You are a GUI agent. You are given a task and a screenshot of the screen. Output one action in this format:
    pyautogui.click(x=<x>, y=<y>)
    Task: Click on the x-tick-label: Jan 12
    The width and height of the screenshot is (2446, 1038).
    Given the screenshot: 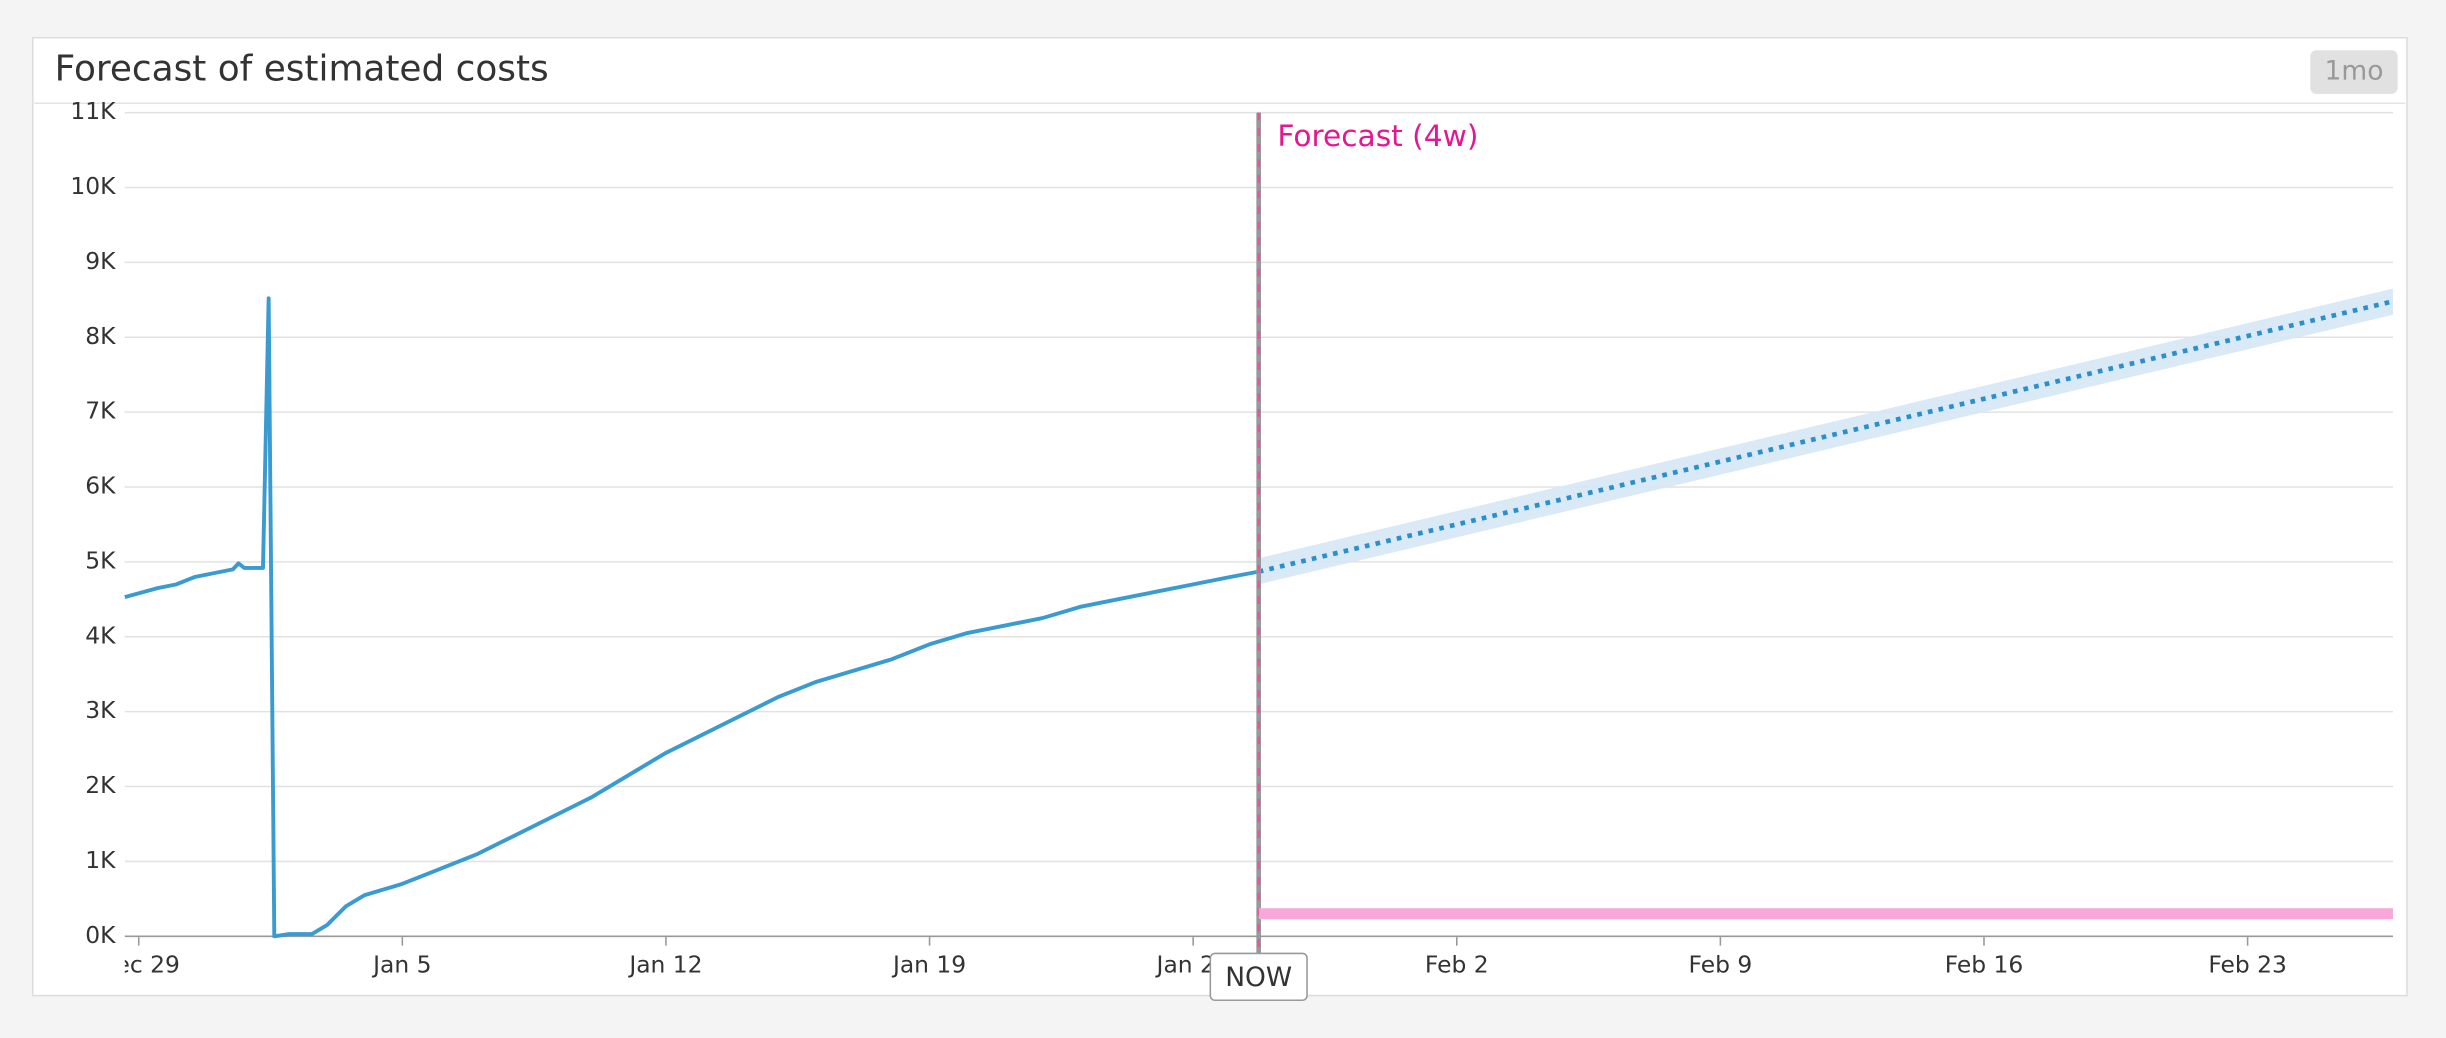 What is the action you would take?
    pyautogui.click(x=664, y=964)
    